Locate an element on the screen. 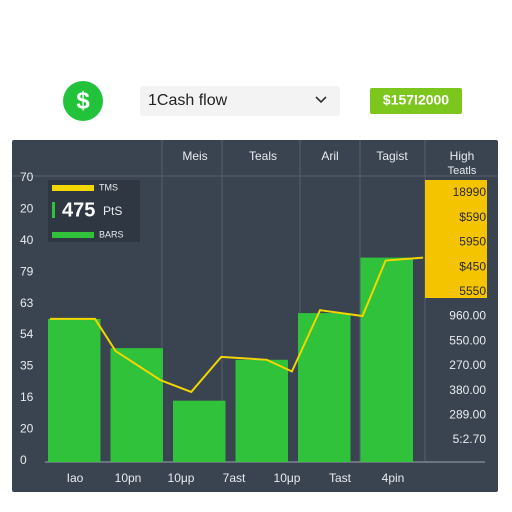 Image resolution: width=512 pixels, height=512 pixels. column-header: High is located at coordinates (462, 156).